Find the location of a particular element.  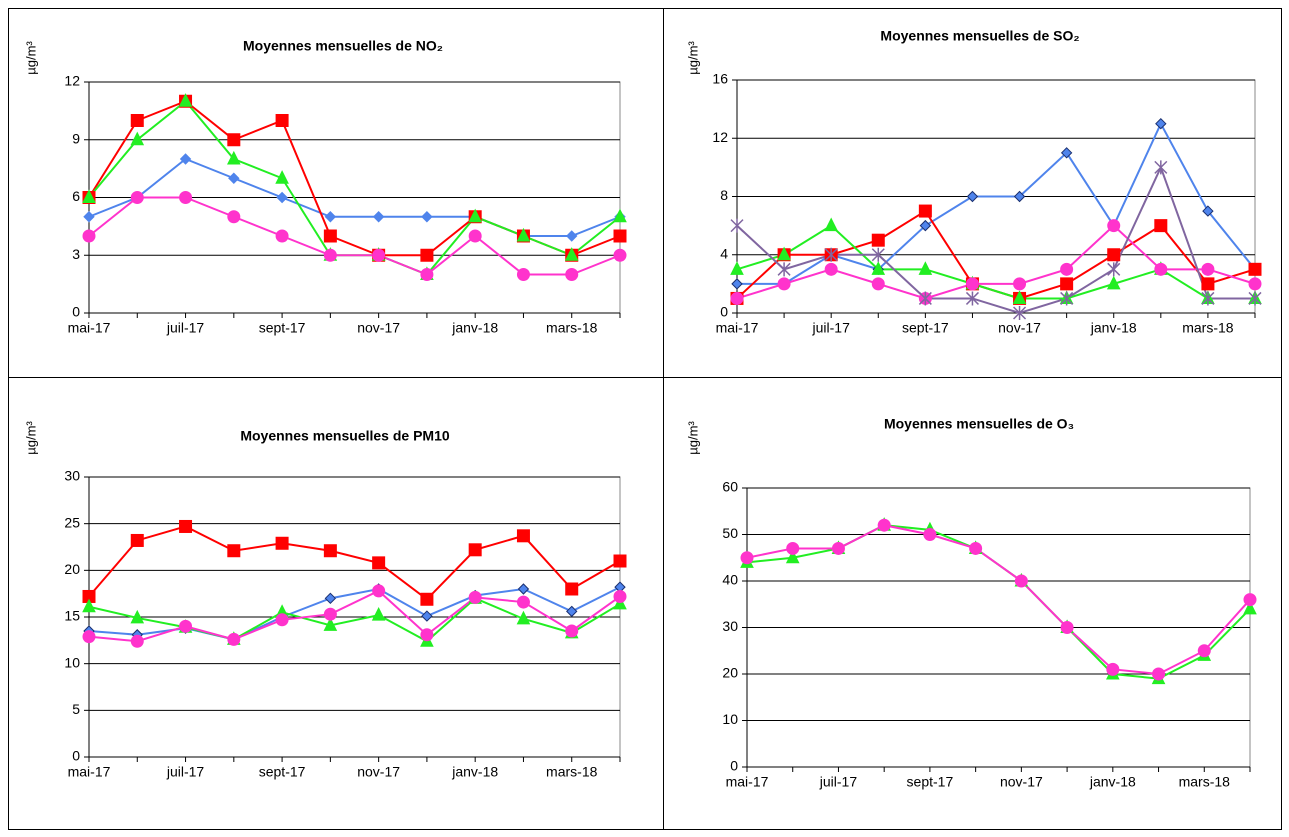

y-tick-label: 50 is located at coordinates (730, 533).